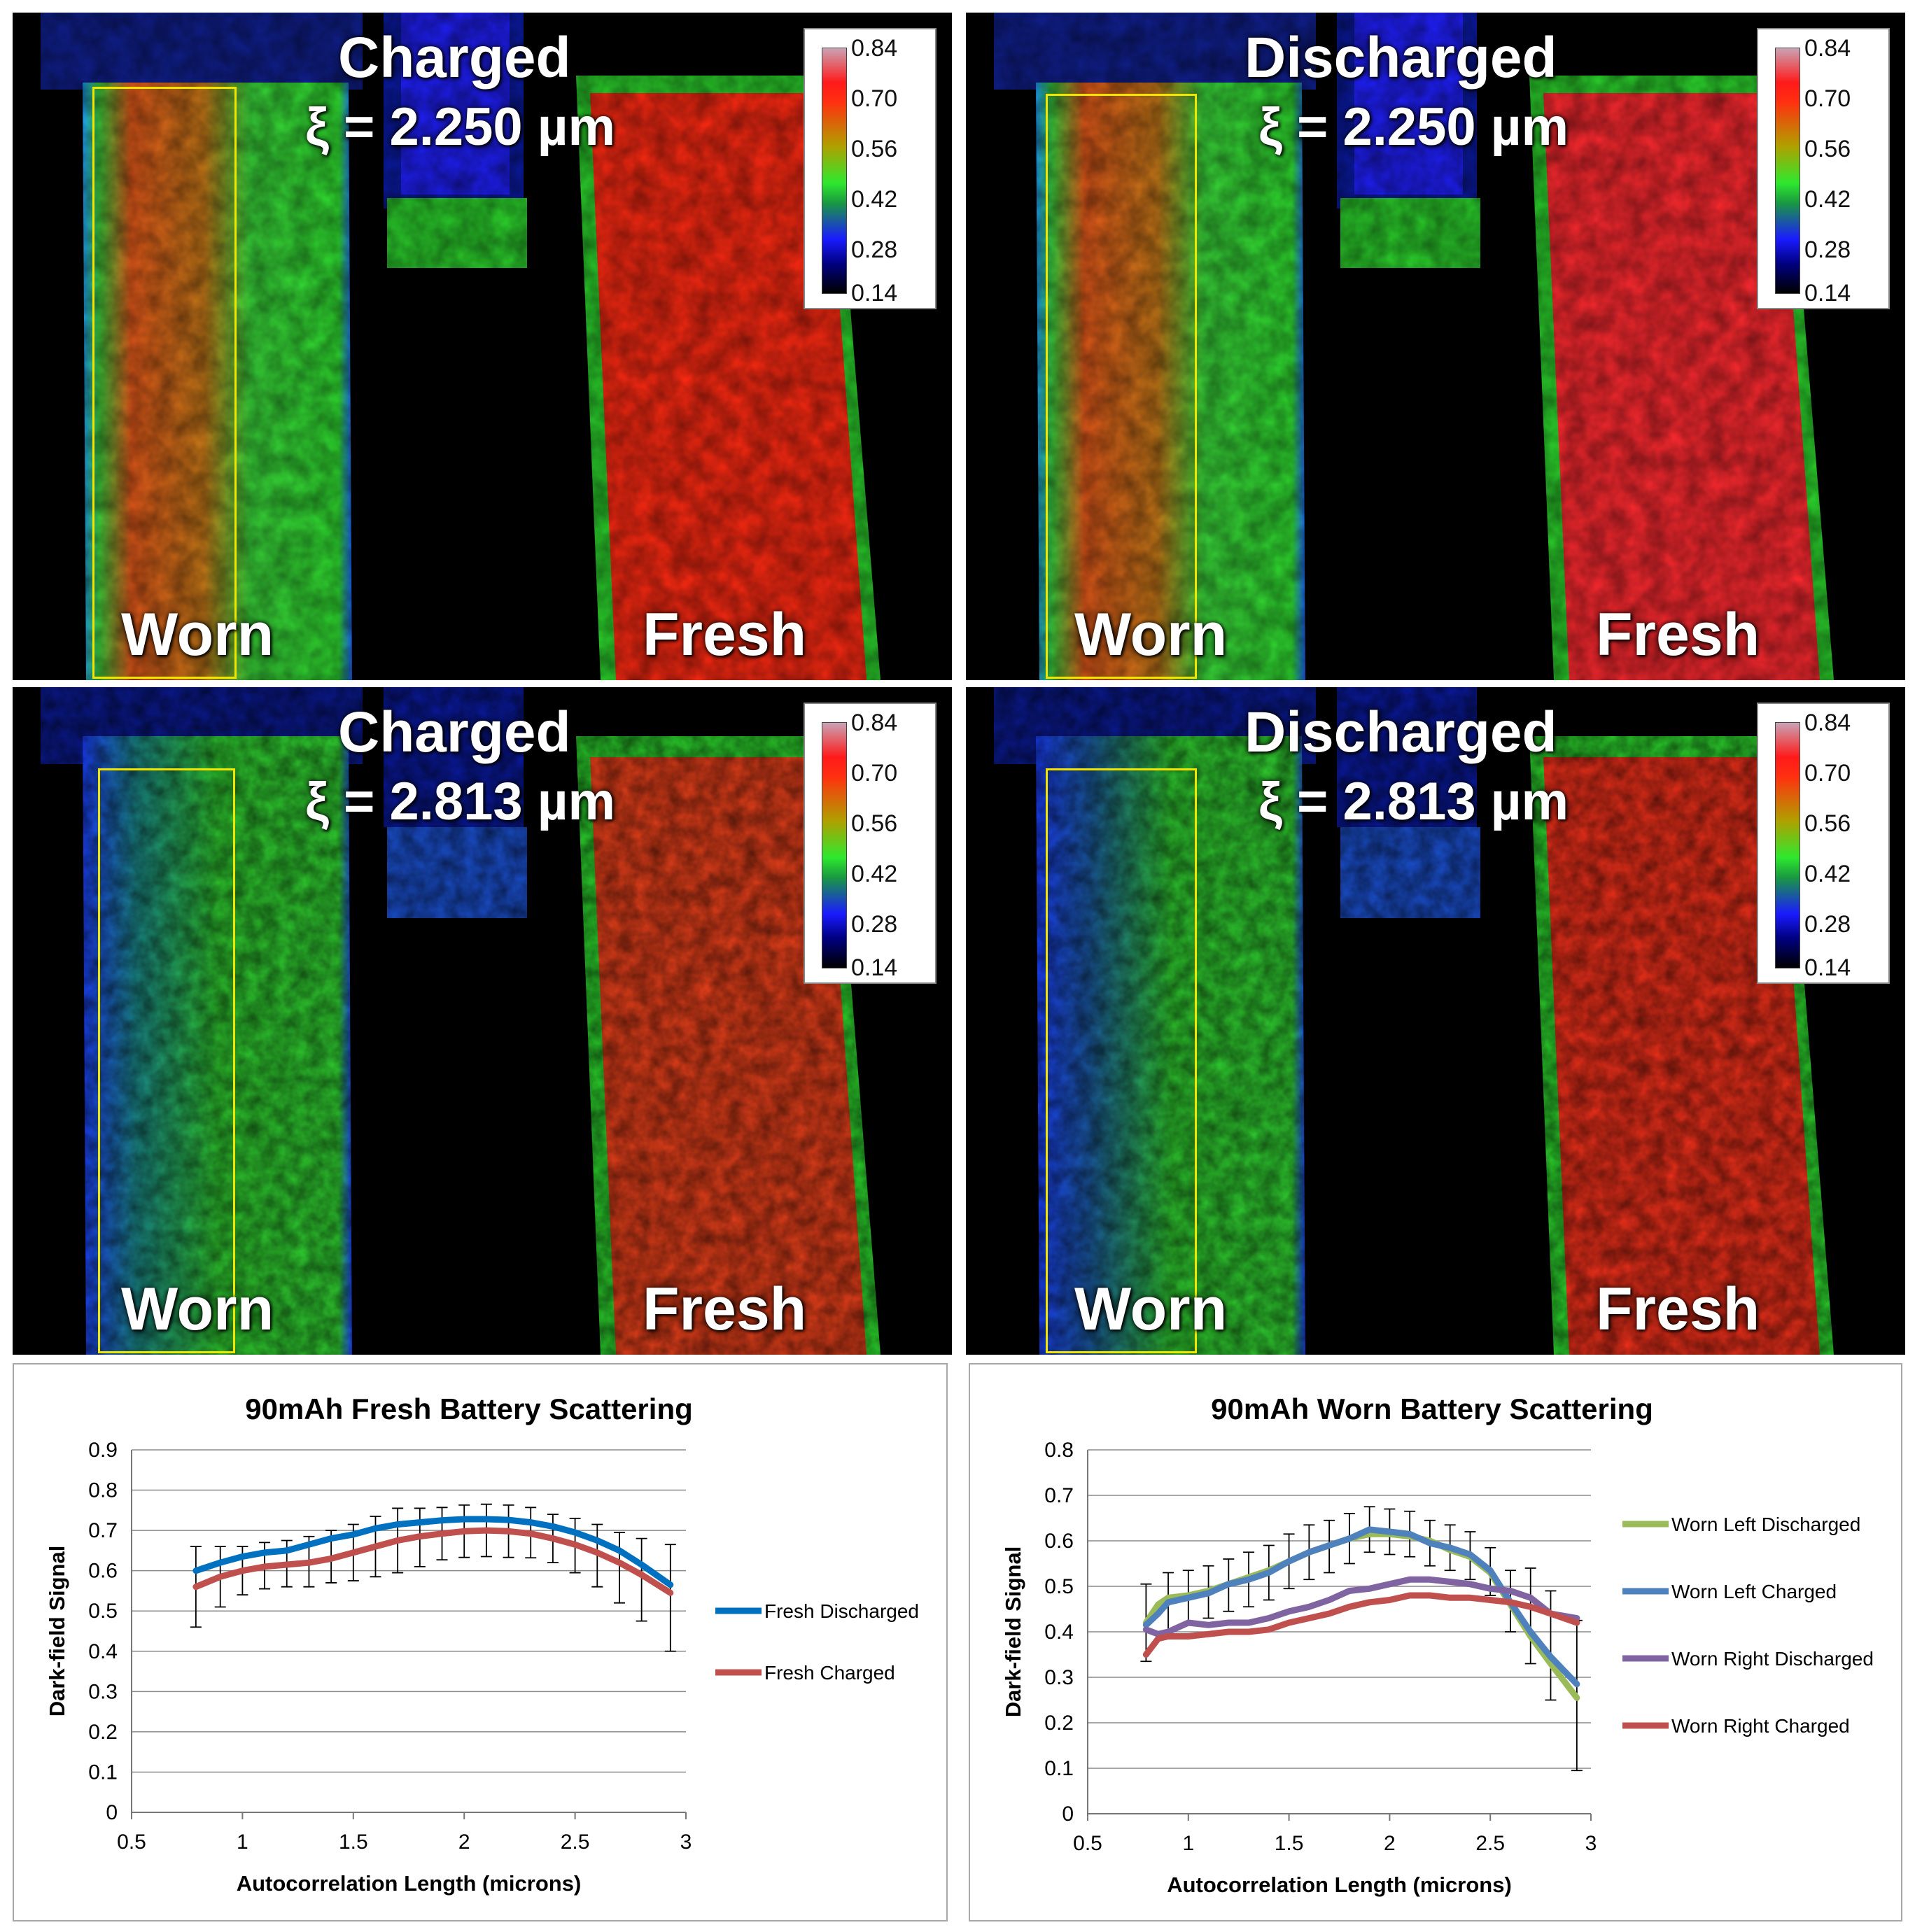 This screenshot has width=1915, height=1932. Describe the element at coordinates (1754, 1592) in the screenshot. I see `legend-label: Worn Left Charged` at that location.